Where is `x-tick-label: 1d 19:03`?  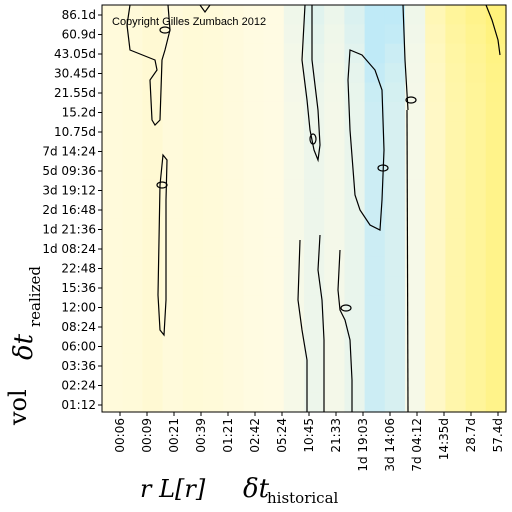 x-tick-label: 1d 19:03 is located at coordinates (363, 445).